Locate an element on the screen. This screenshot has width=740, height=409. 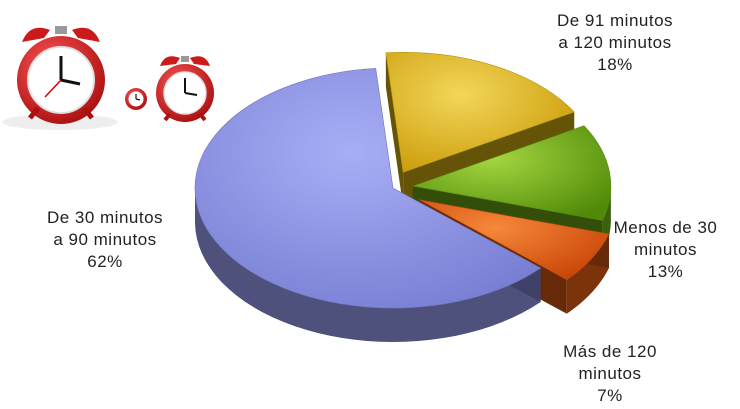
large-alarm-clock-icon is located at coordinates (61, 75).